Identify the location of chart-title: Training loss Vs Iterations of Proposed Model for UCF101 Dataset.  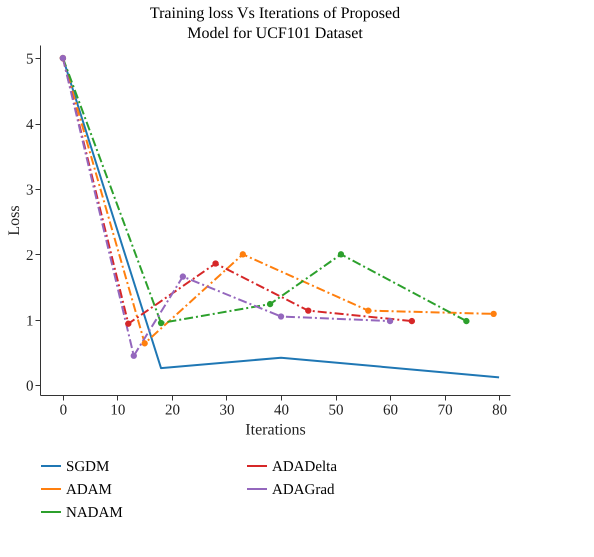
(275, 23).